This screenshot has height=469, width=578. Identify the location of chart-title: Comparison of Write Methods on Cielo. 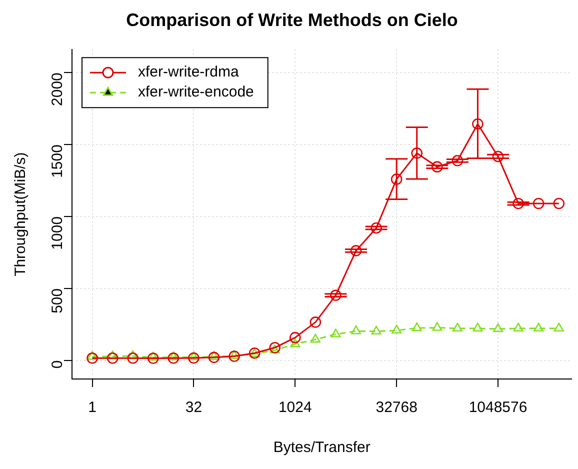
(292, 20).